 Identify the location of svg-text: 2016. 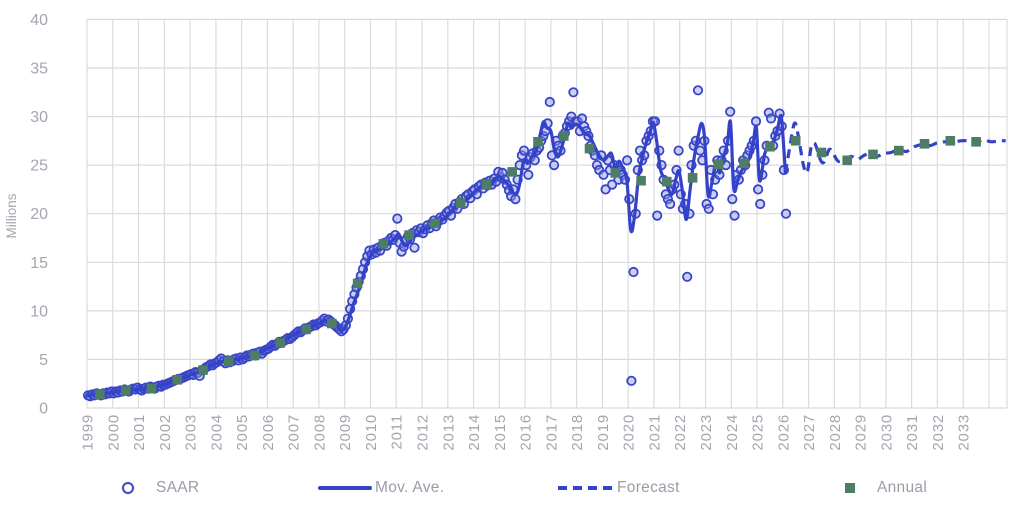
(526, 432).